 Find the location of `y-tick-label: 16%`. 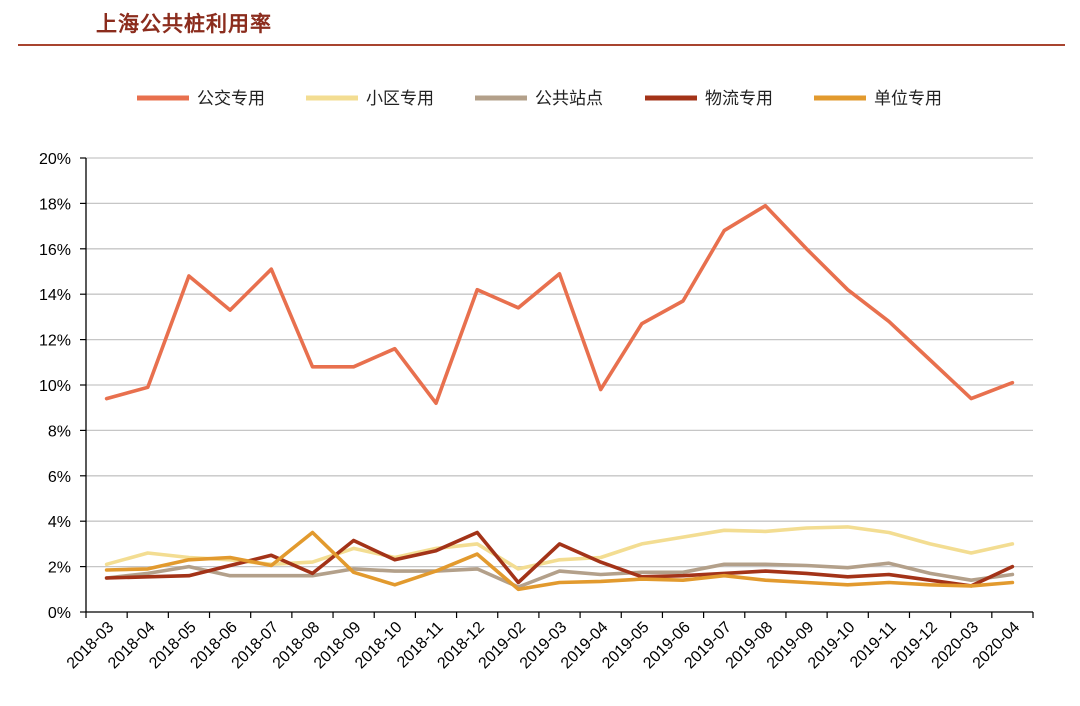

y-tick-label: 16% is located at coordinates (55, 250).